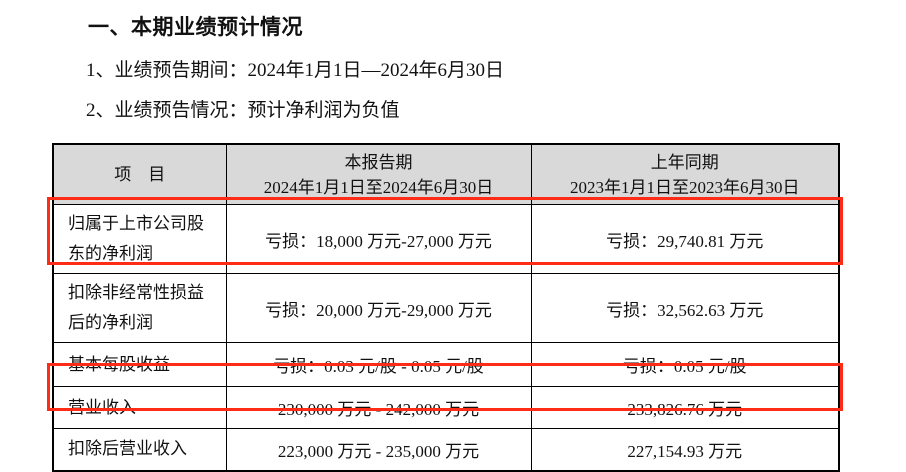  What do you see at coordinates (195, 27) in the screenshot?
I see `section-title: 一、本期业绩预计情况` at bounding box center [195, 27].